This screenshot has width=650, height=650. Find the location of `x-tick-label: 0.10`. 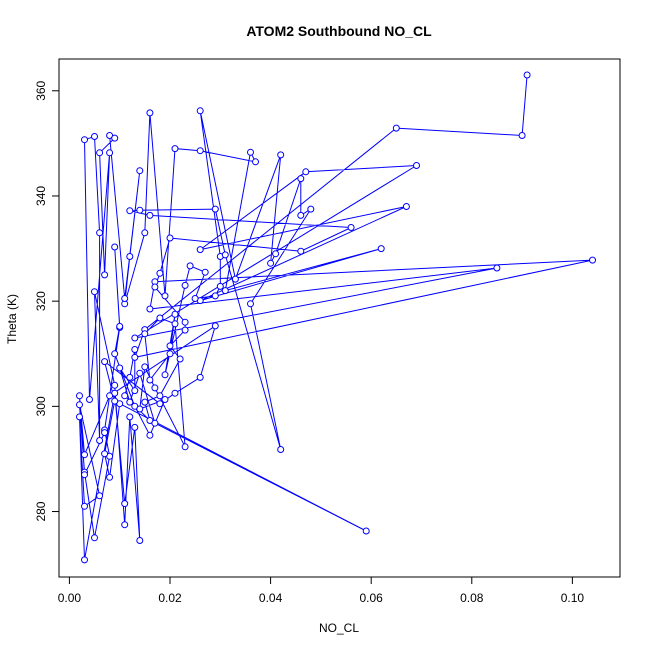

x-tick-label: 0.10 is located at coordinates (573, 598).